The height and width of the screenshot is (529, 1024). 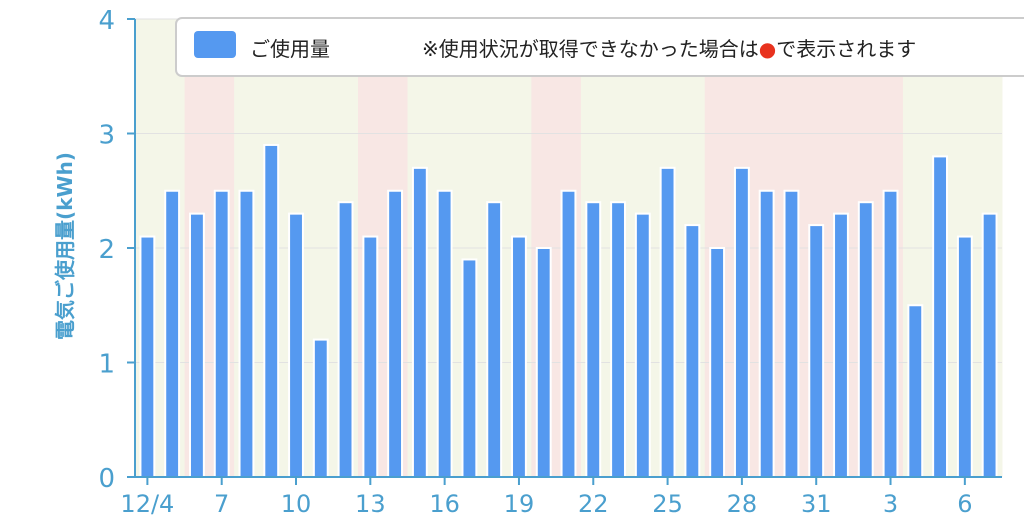 What do you see at coordinates (106, 21) in the screenshot?
I see `y-tick-label: 4` at bounding box center [106, 21].